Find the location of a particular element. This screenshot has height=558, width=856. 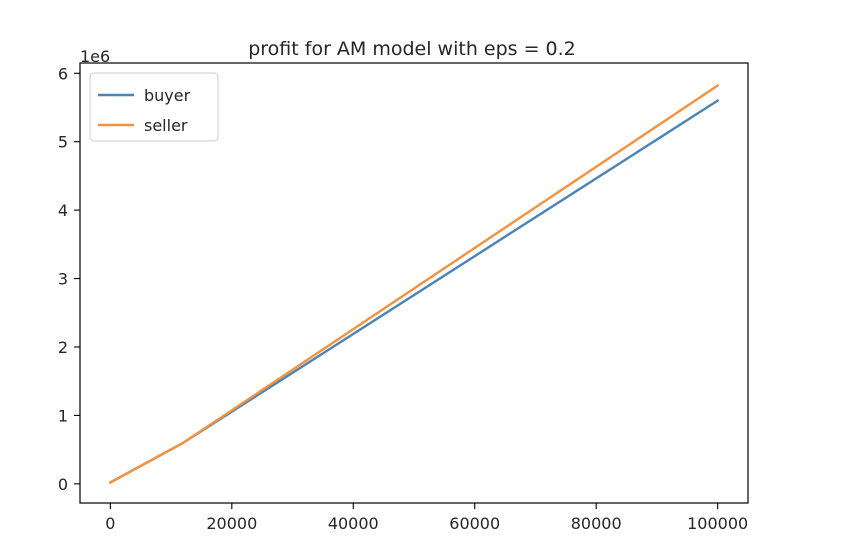

y-offset-label: 1e6 is located at coordinates (95, 56).